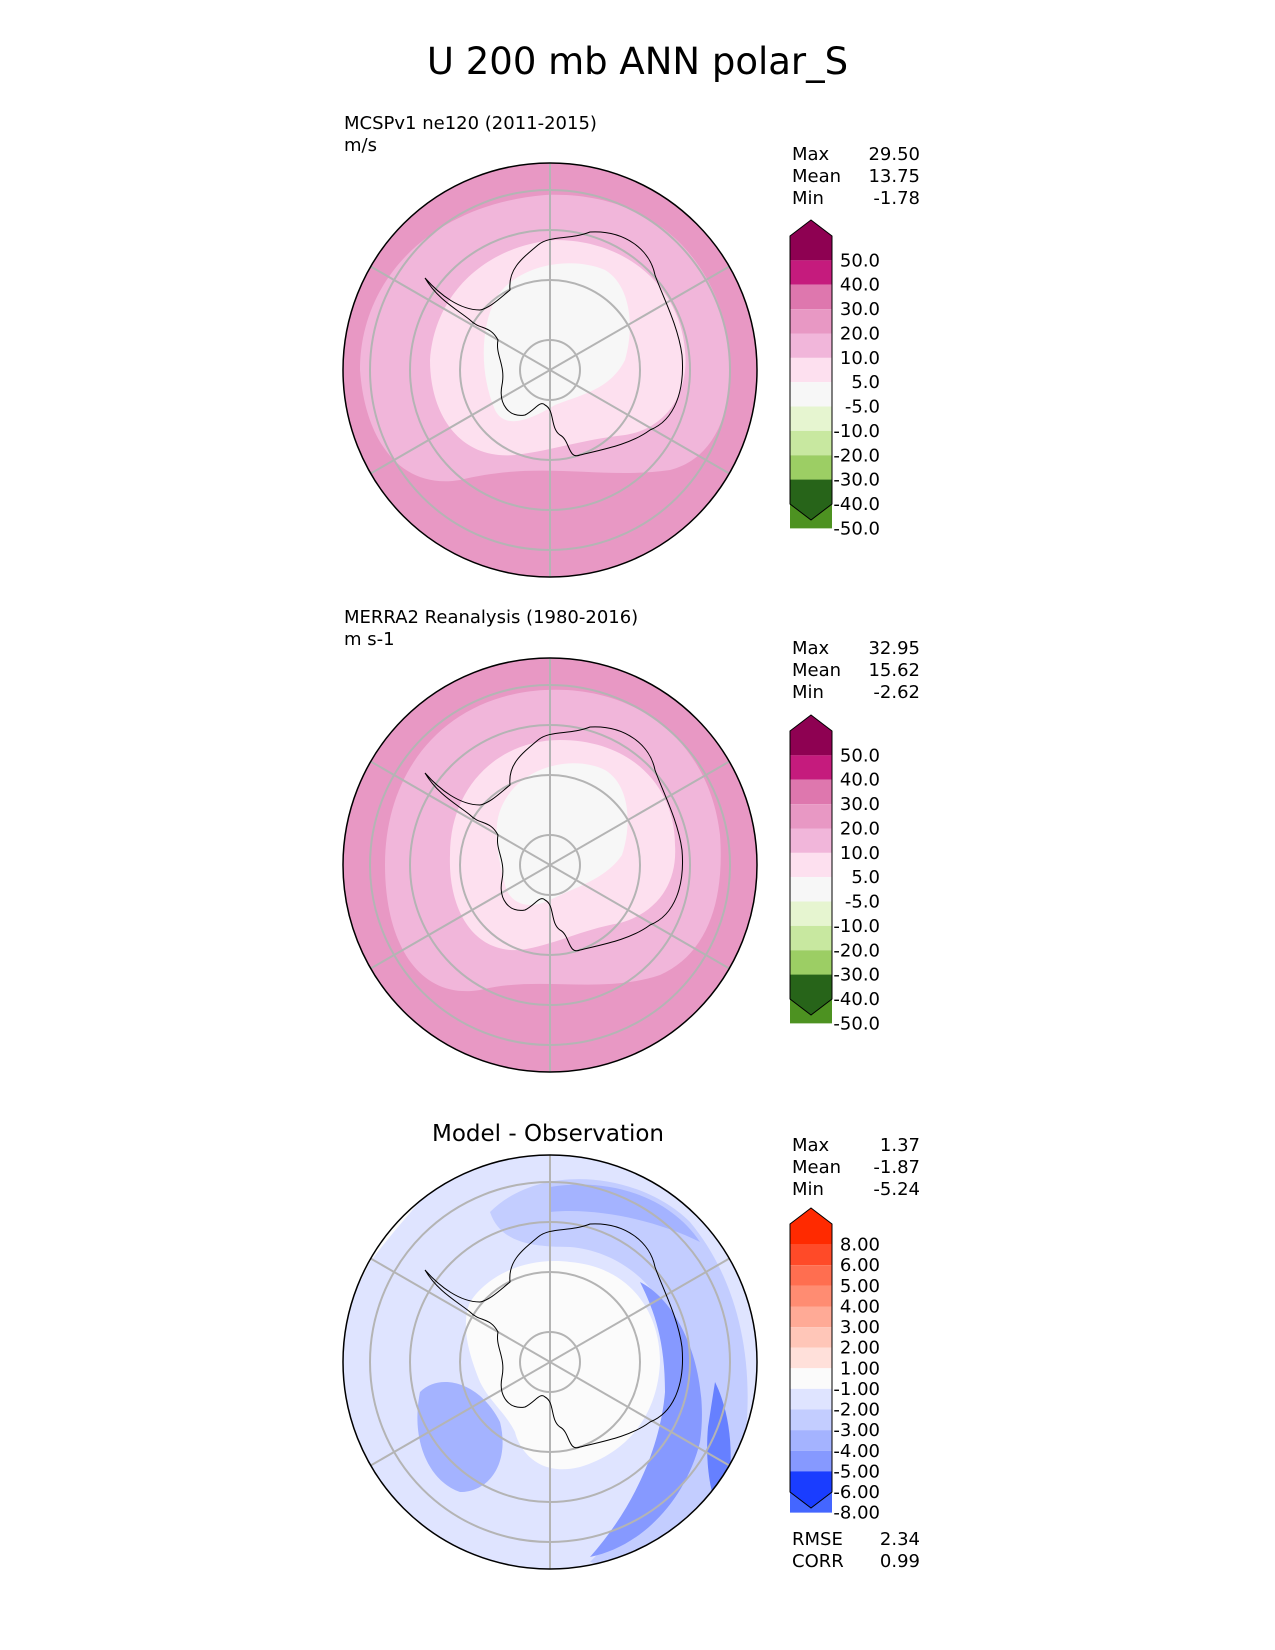 The height and width of the screenshot is (1650, 1275). What do you see at coordinates (470, 135) in the screenshot?
I see `panel-test-header: MCSPv1 ne120 (2011-2015) m/s` at bounding box center [470, 135].